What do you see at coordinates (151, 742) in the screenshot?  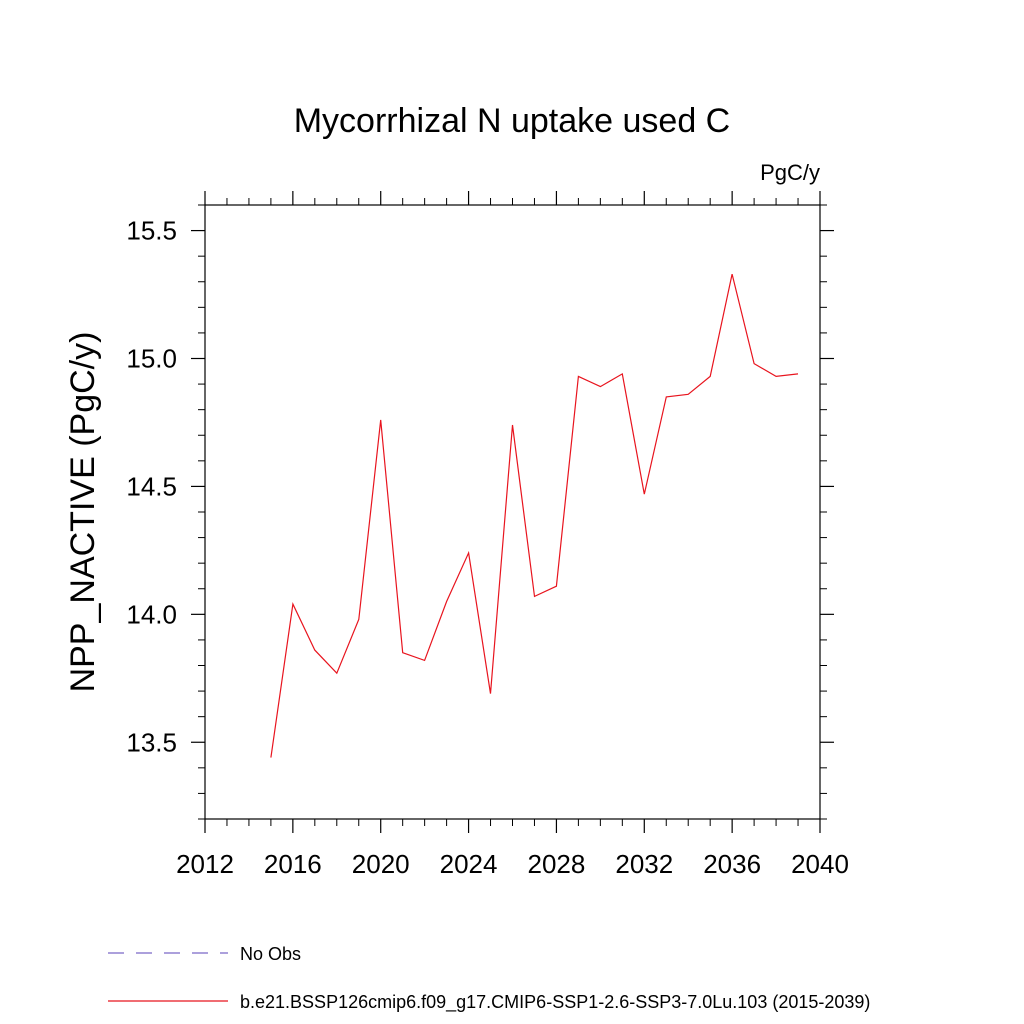 I see `y-tick-label: 13.5` at bounding box center [151, 742].